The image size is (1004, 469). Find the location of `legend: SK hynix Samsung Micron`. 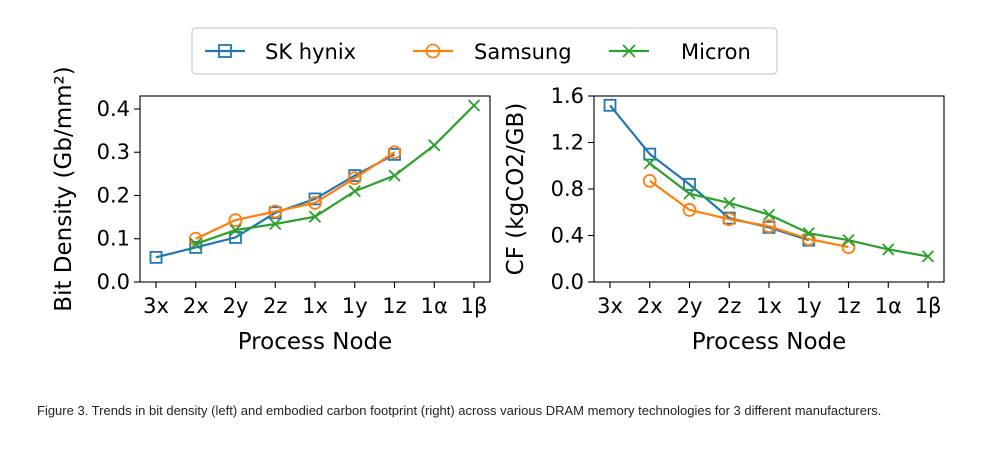

legend: SK hynix Samsung Micron is located at coordinates (484, 51).